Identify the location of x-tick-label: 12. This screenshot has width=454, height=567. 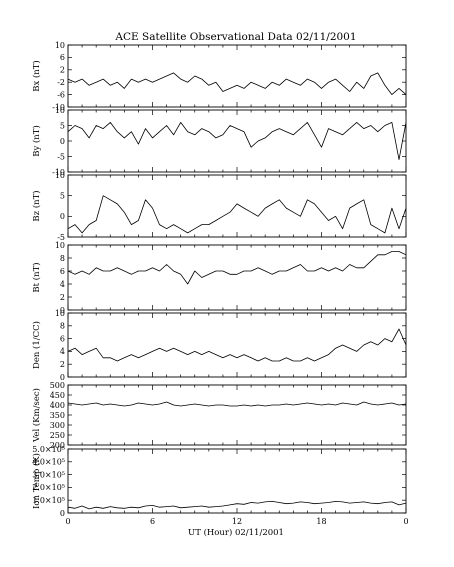
(237, 521).